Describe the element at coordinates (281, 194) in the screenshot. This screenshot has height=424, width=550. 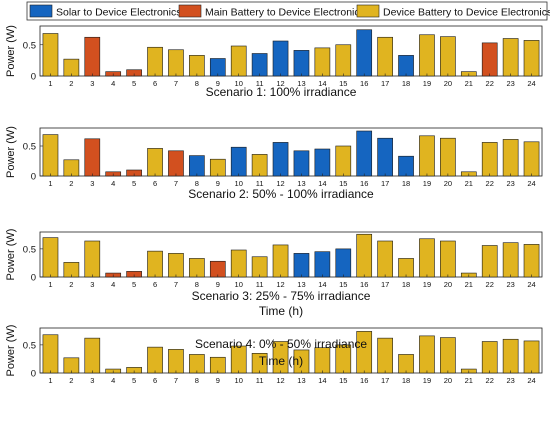
I see `scenario-title: Scenario 2: 50% - 100% irradiance` at that location.